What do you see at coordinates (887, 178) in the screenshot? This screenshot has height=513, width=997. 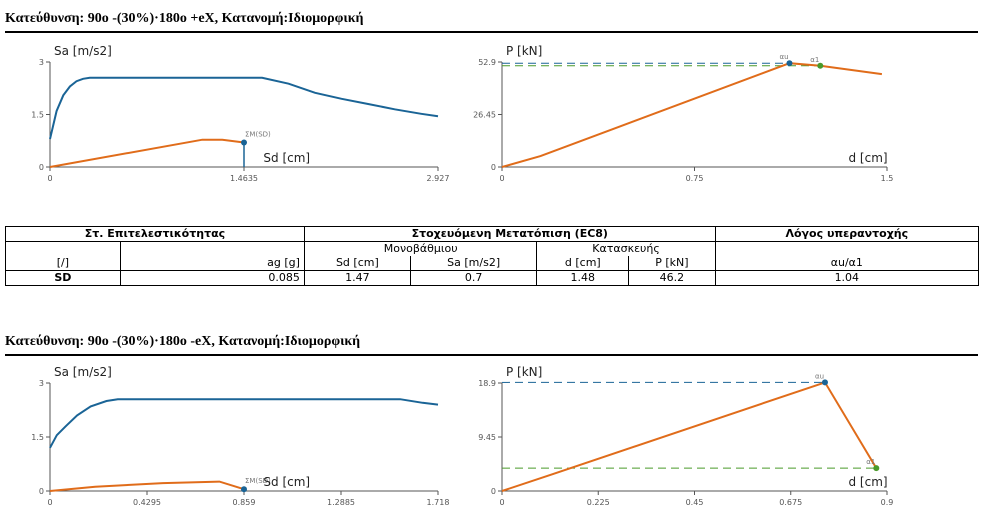 I see `x-tick-label: 1.5` at bounding box center [887, 178].